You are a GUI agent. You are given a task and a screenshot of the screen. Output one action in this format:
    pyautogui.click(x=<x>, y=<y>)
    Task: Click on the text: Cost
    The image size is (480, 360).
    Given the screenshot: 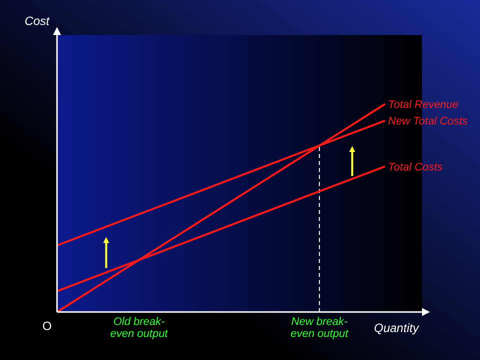 What is the action you would take?
    pyautogui.click(x=37, y=21)
    